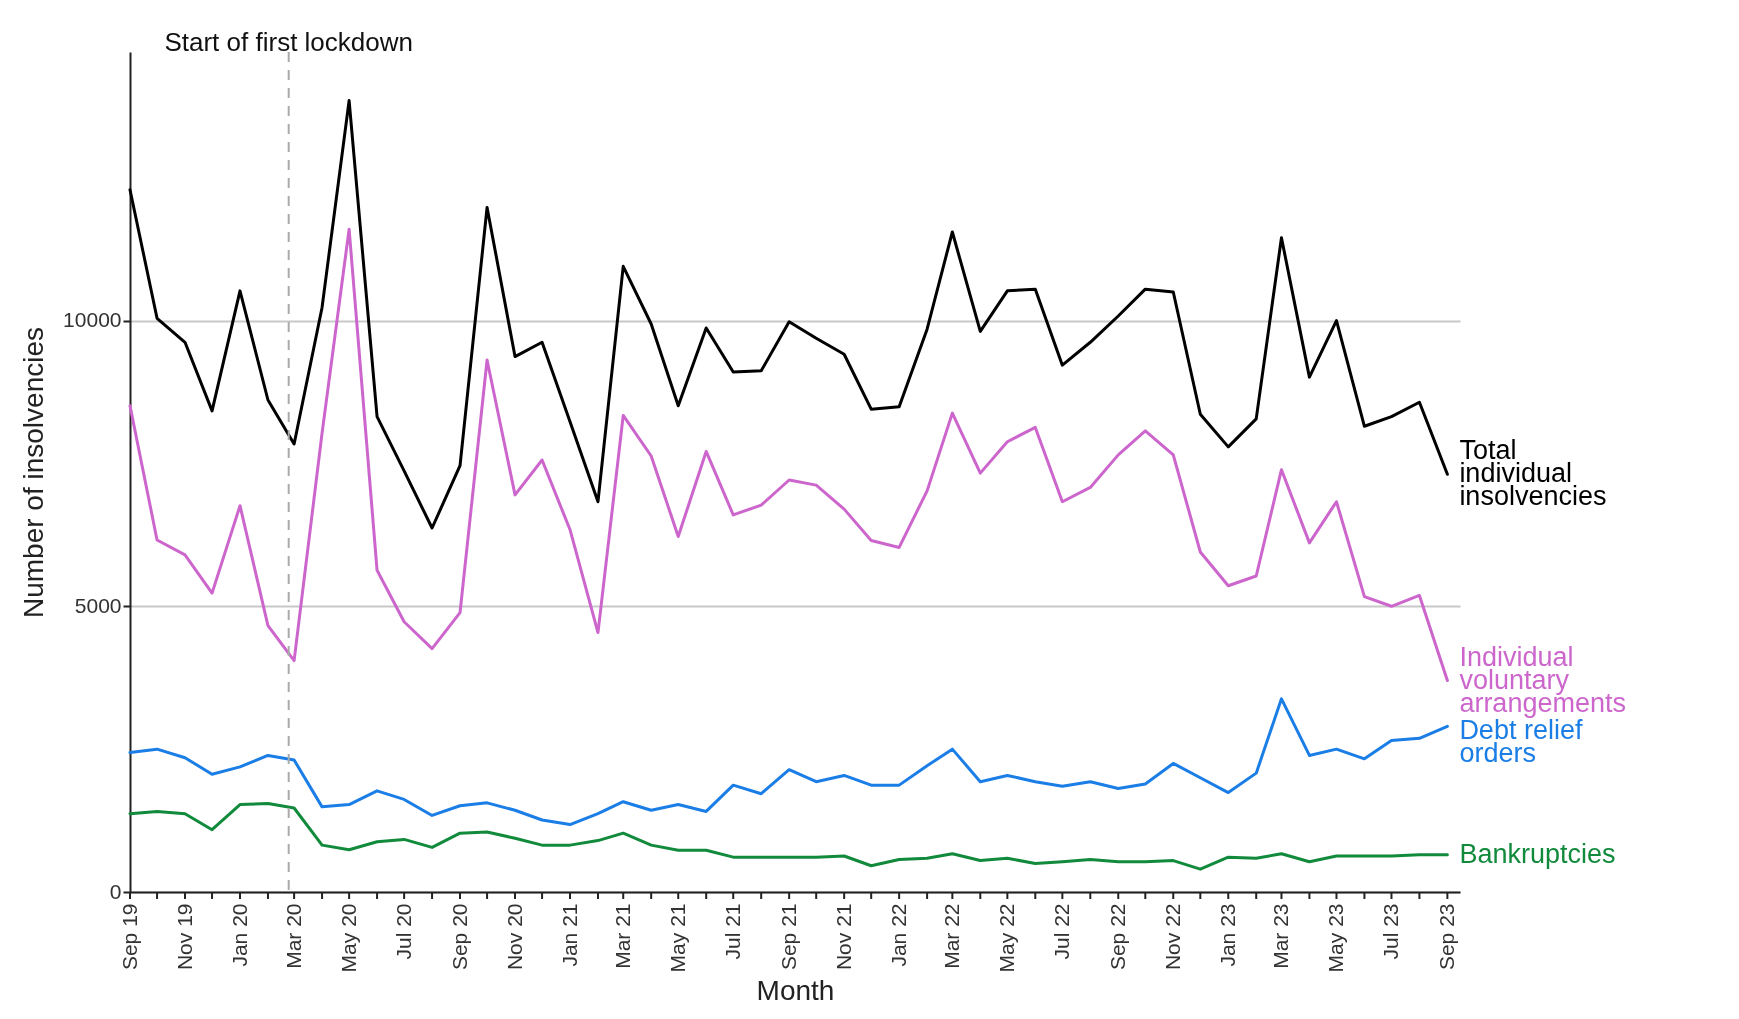  I want to click on series-label: Individual voluntary arrangements, so click(1542, 679).